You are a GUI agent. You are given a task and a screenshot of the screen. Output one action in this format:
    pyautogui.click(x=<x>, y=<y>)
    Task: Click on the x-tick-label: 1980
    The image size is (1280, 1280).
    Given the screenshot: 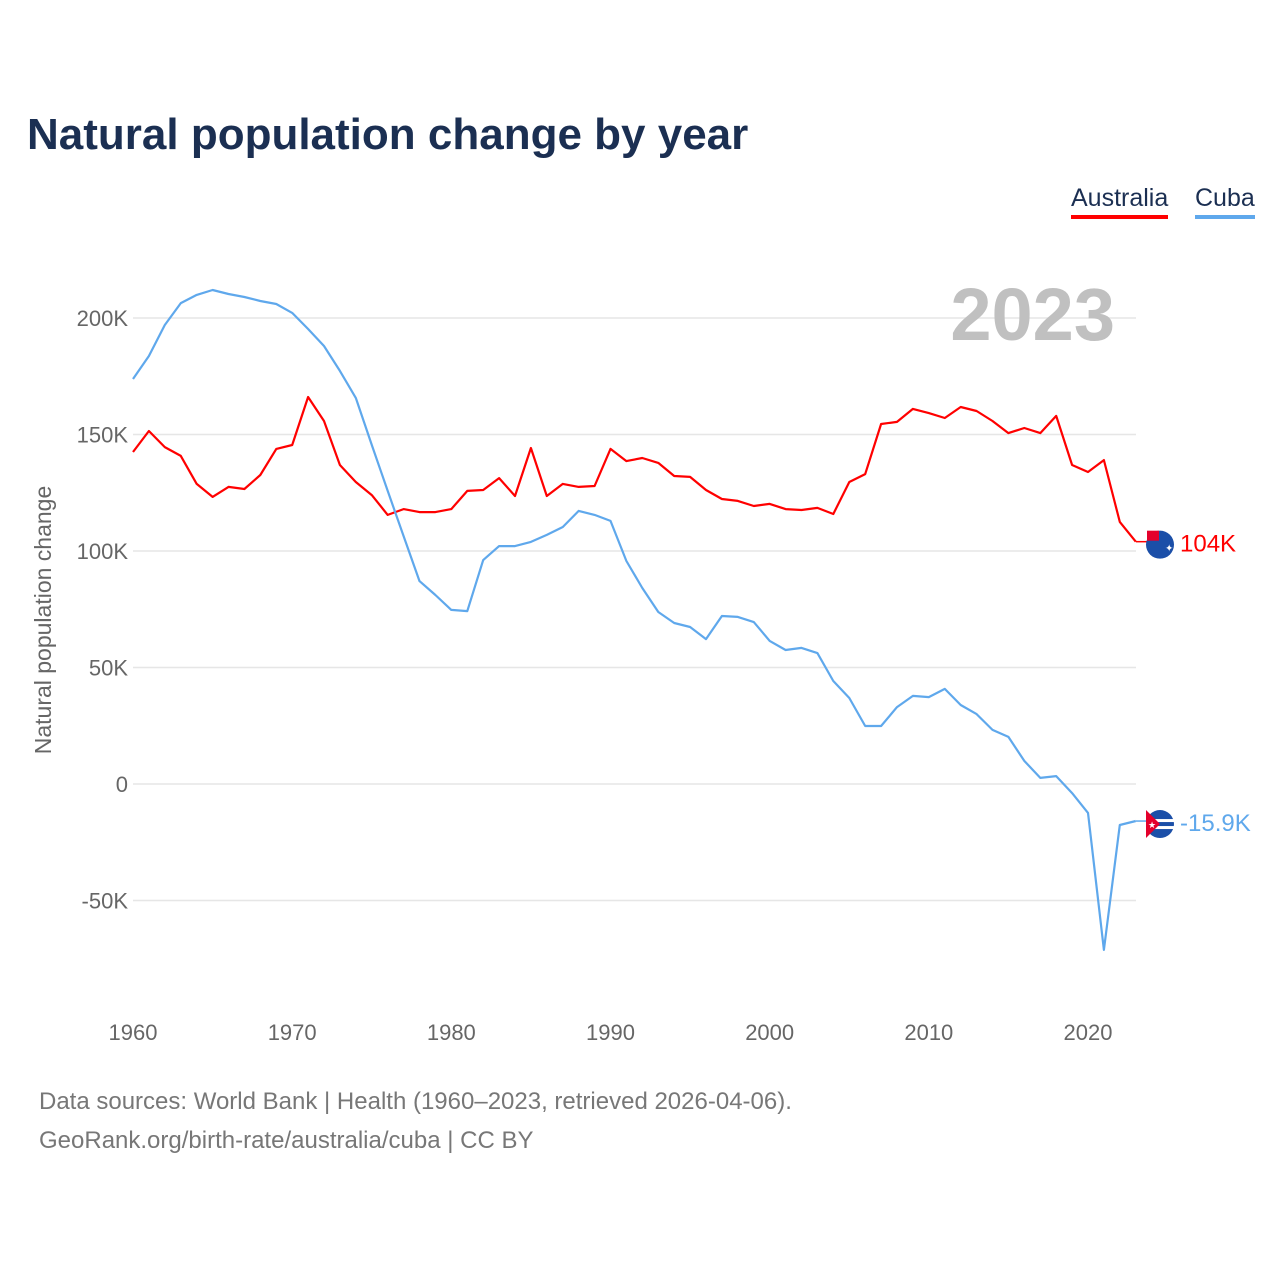 What is the action you would take?
    pyautogui.click(x=451, y=1032)
    